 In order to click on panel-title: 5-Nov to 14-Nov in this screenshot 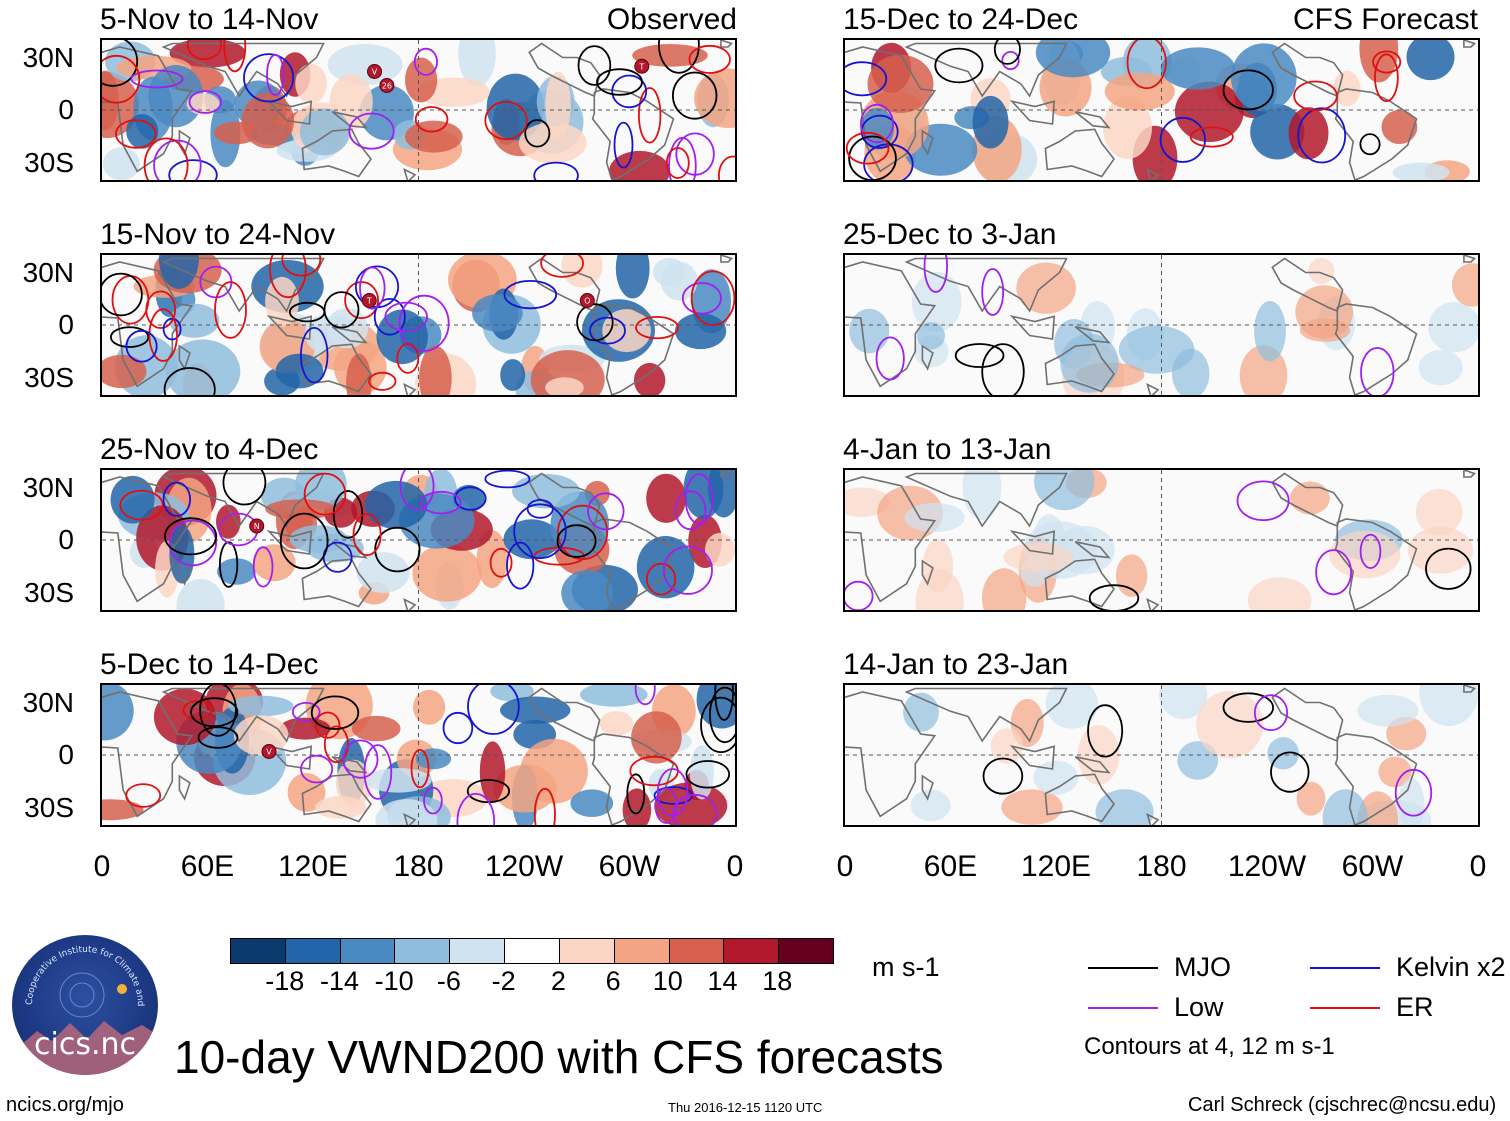, I will do `click(209, 19)`.